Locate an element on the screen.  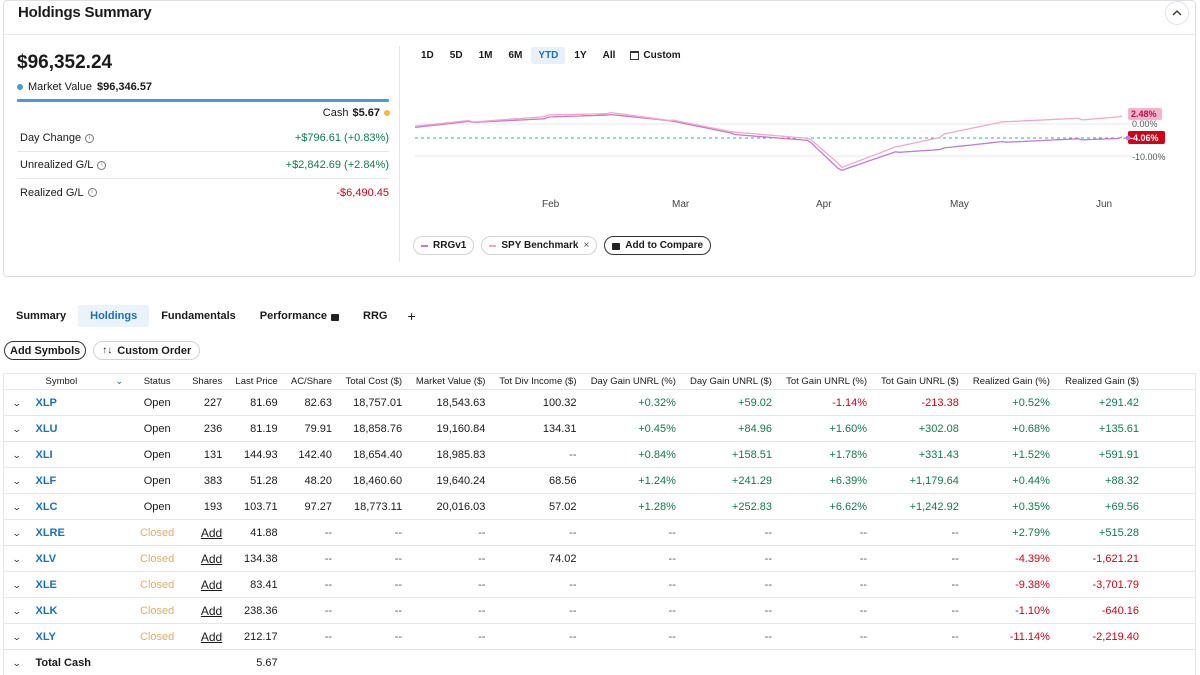
y-tick-label: -10.00% is located at coordinates (1149, 157).